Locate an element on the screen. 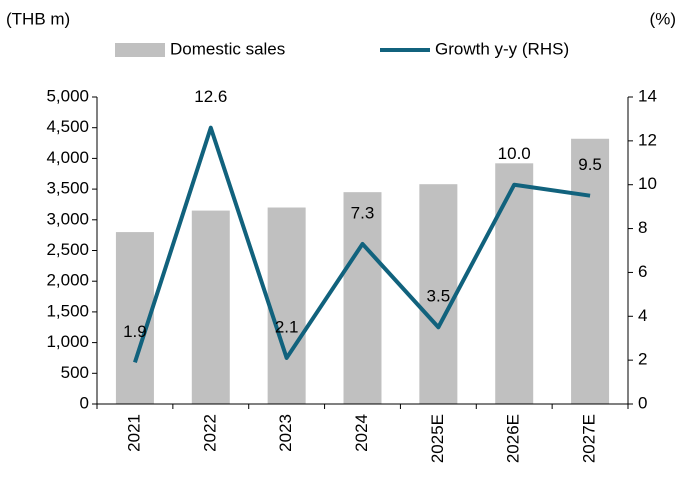 The height and width of the screenshot is (477, 681). y-tick-label: 3,000 is located at coordinates (67, 218).